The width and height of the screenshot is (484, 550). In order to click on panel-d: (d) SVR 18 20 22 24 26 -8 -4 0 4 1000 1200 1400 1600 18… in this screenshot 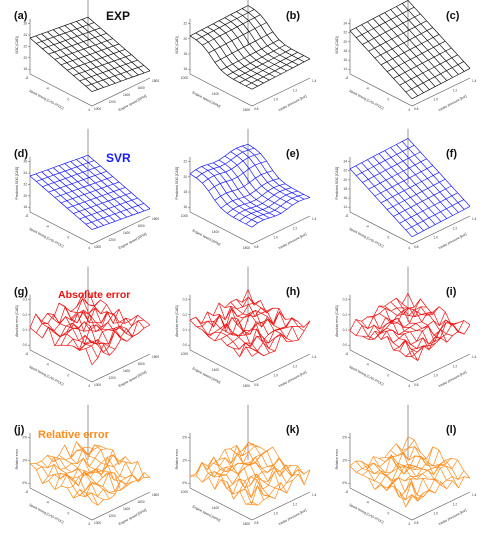, I will do `click(86, 189)`.